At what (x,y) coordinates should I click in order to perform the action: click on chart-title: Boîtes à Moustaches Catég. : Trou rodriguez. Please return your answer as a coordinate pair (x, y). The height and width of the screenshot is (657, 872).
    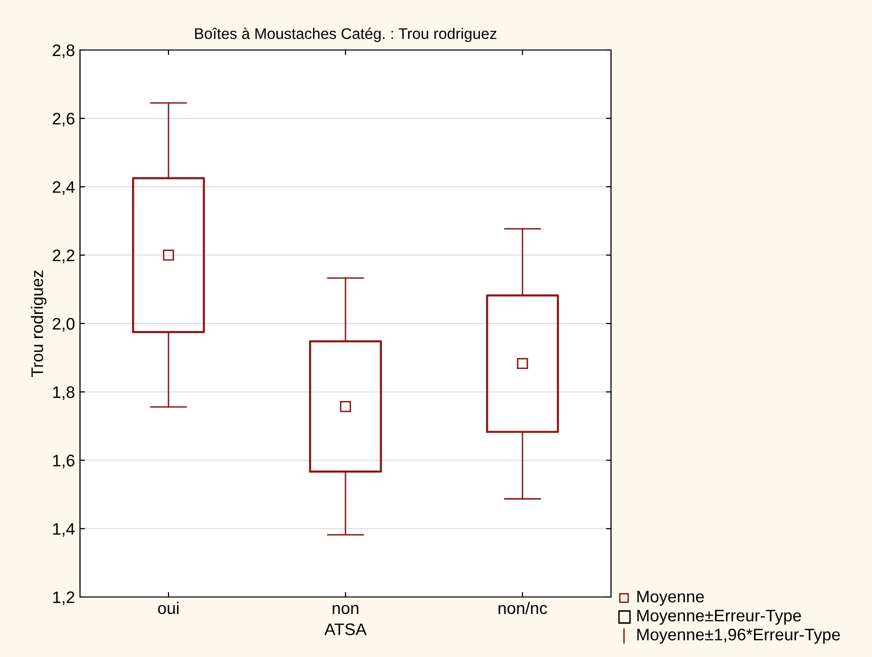
    Looking at the image, I should click on (345, 35).